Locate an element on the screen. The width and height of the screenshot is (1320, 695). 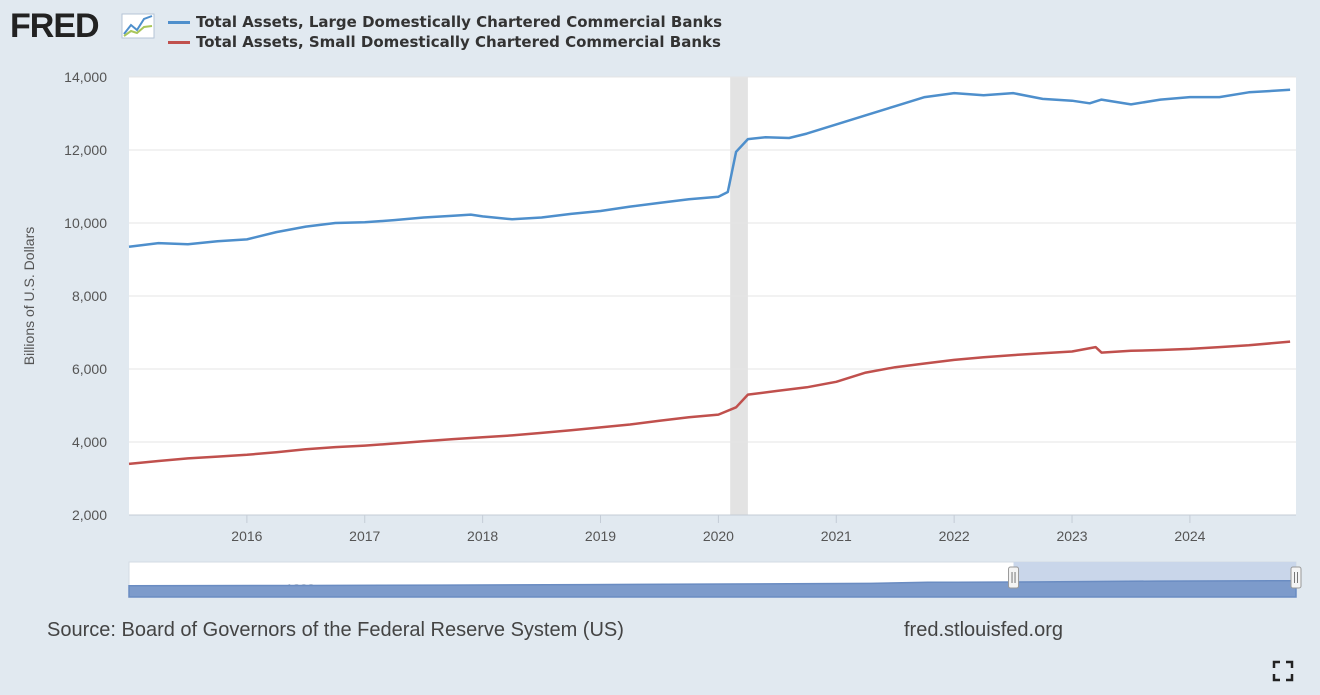
legend-swatch-small is located at coordinates (179, 42).